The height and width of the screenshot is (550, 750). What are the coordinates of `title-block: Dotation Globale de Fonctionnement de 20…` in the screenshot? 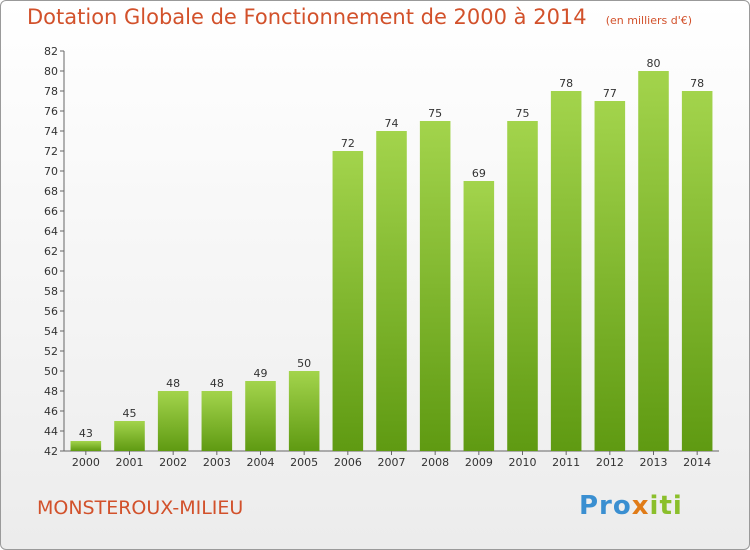 It's located at (359, 17).